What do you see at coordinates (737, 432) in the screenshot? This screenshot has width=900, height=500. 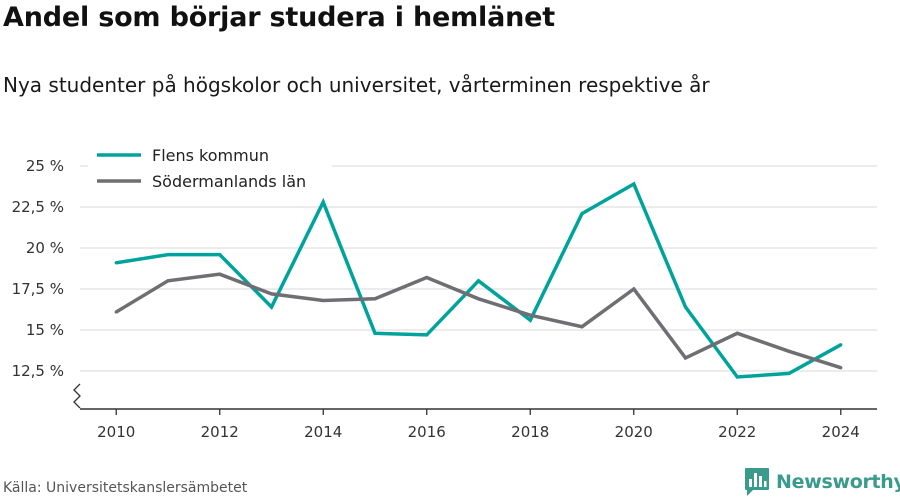 I see `x-tick-label: 2022` at bounding box center [737, 432].